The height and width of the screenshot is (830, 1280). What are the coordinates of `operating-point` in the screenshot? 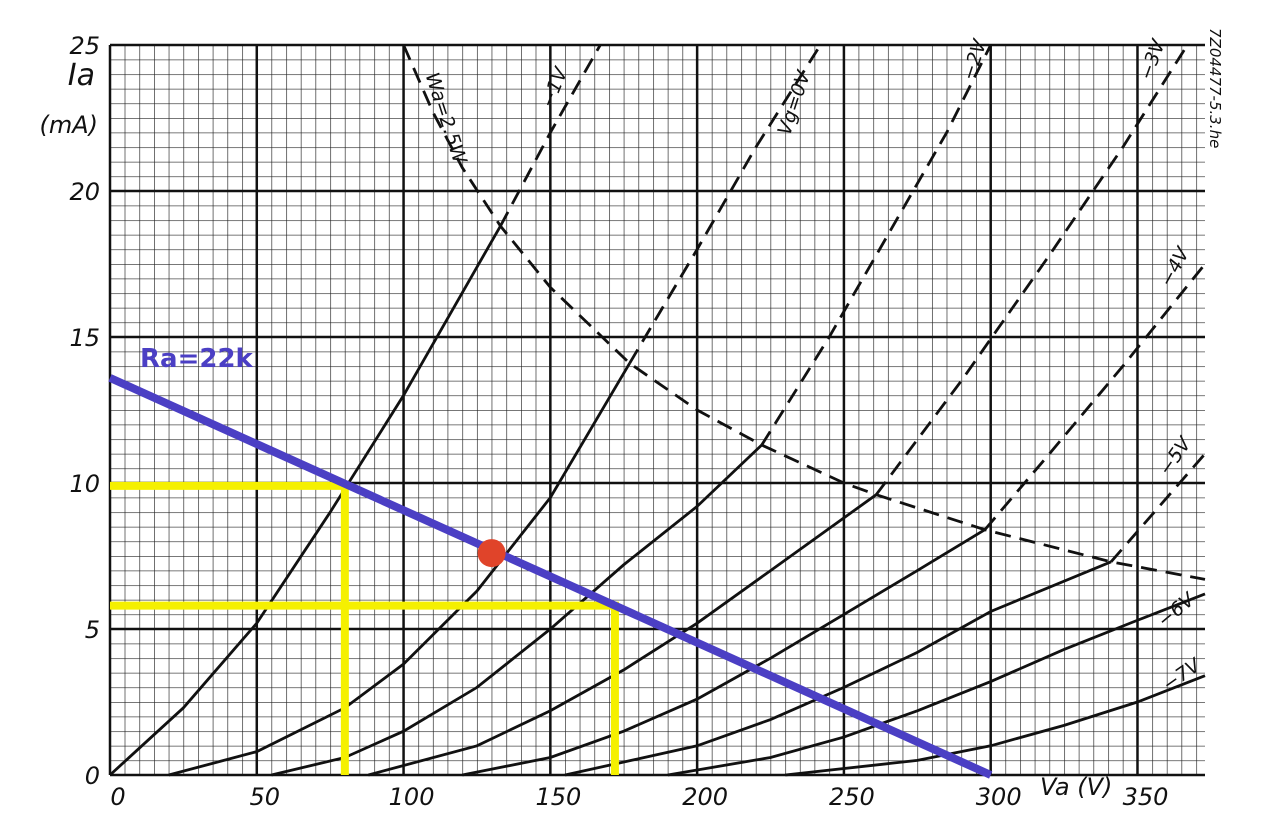 It's located at (491, 553).